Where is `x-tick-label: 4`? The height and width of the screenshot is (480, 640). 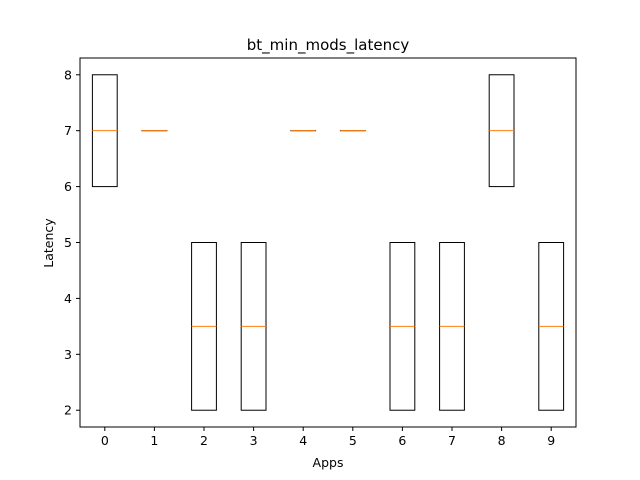 x-tick-label: 4 is located at coordinates (303, 440).